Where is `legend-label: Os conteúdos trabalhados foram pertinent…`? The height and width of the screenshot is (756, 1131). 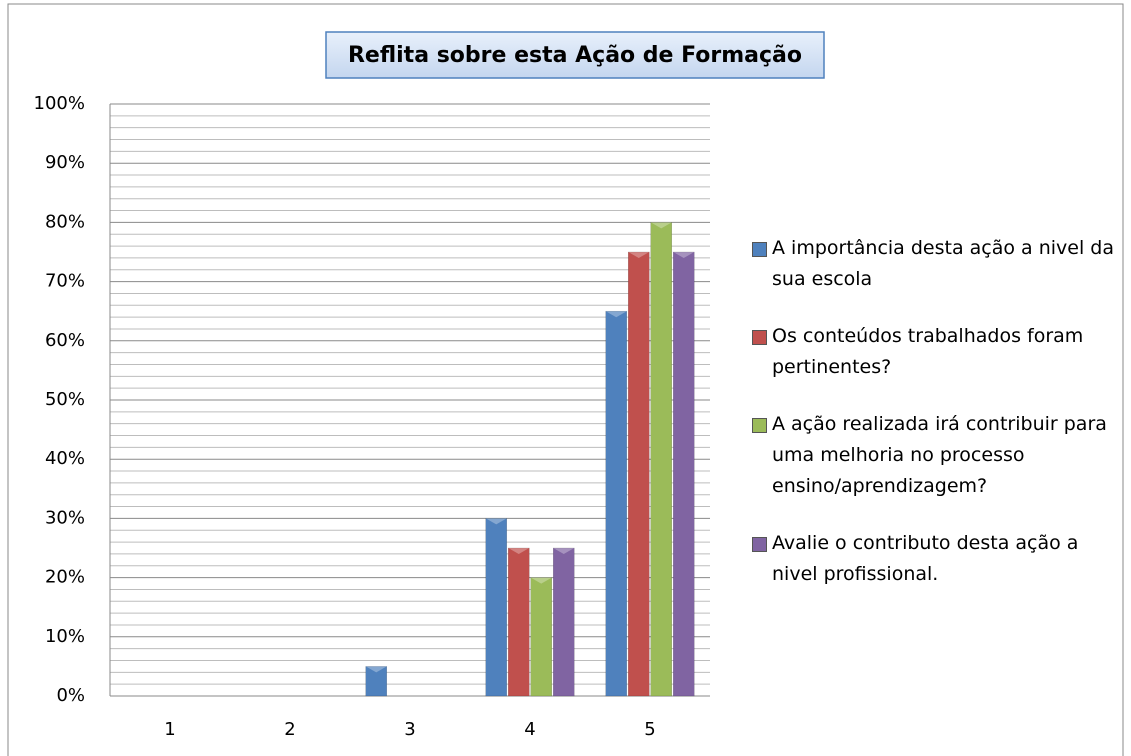
legend-label: Os conteúdos trabalhados foram pertinent… is located at coordinates (928, 351).